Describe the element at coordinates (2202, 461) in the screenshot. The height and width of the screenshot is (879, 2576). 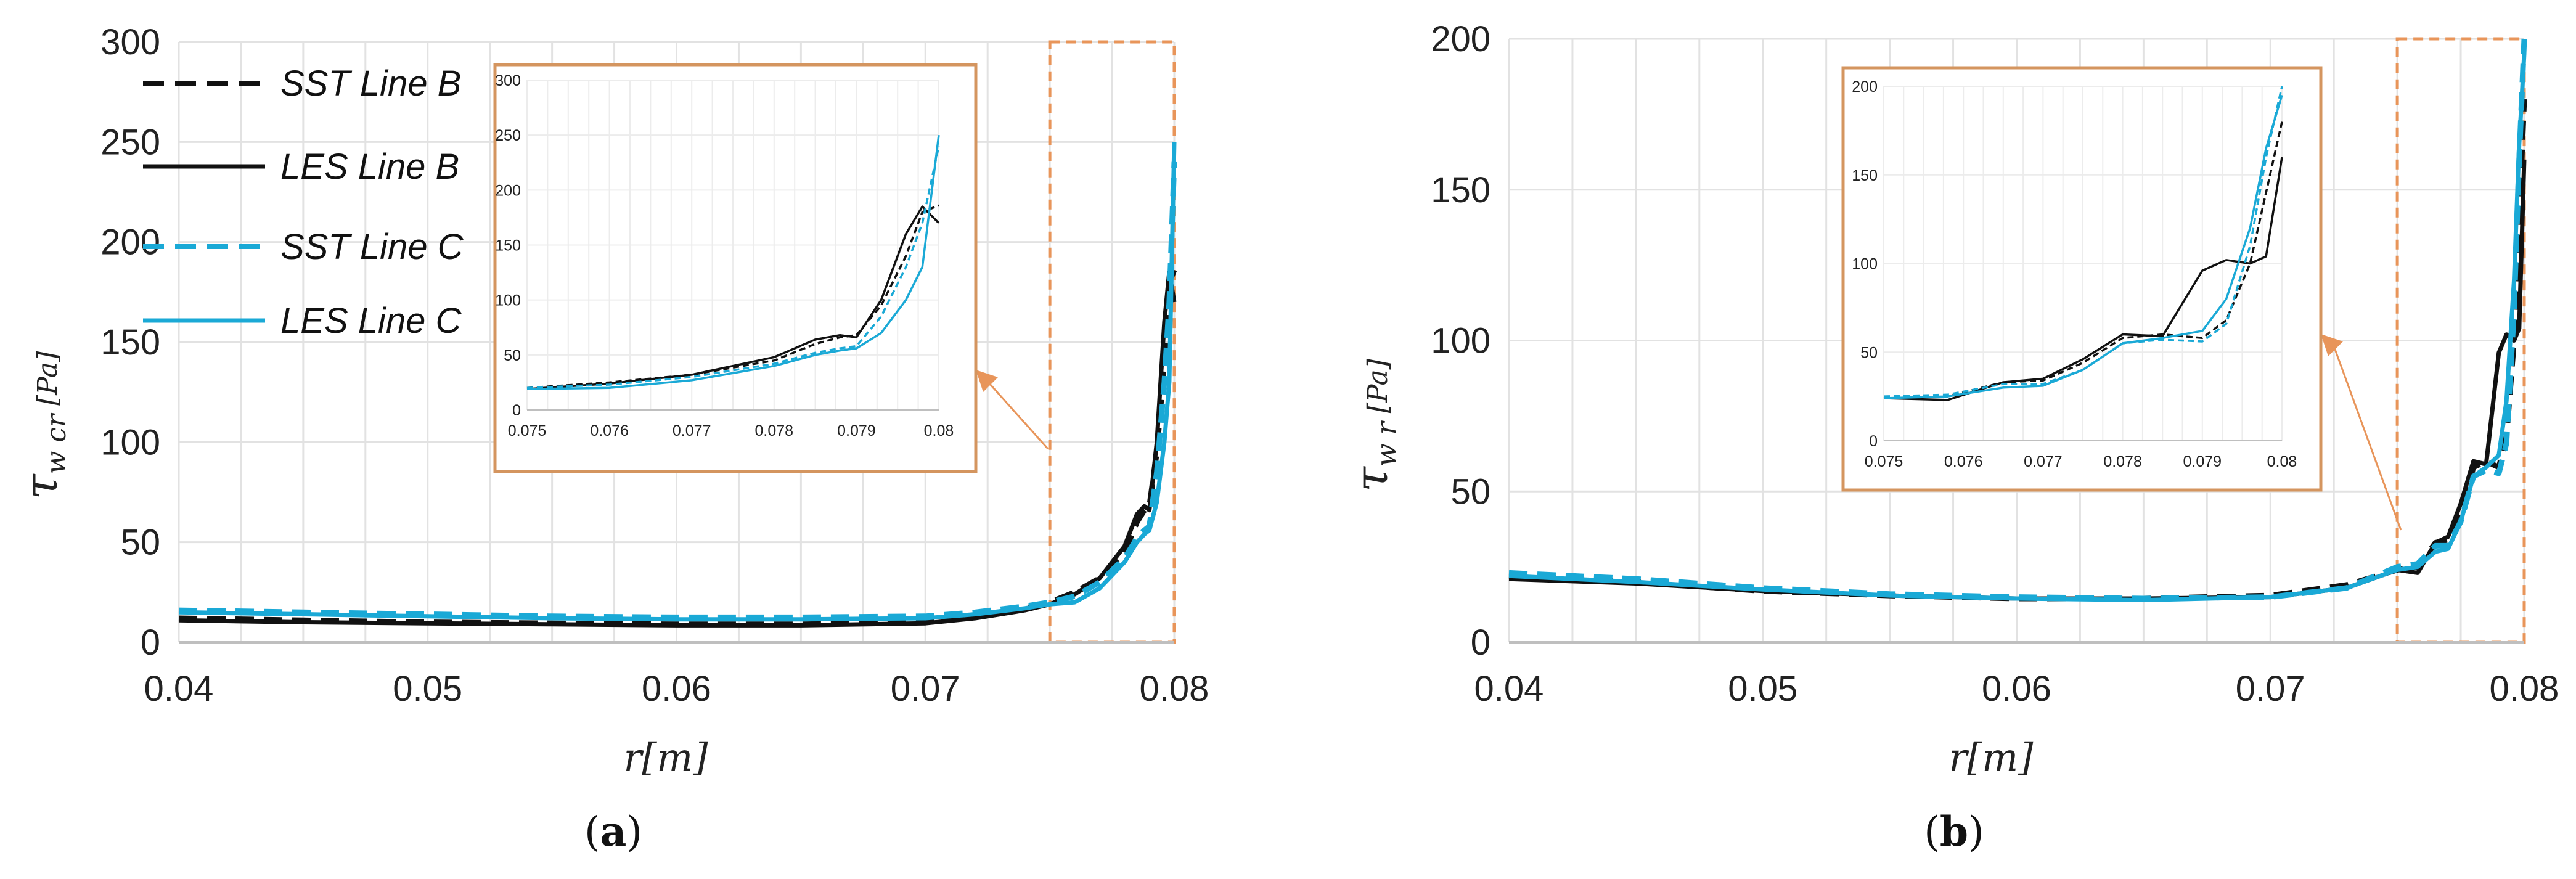
I see `panel-b-inset-x-tick-label: 0.079` at that location.